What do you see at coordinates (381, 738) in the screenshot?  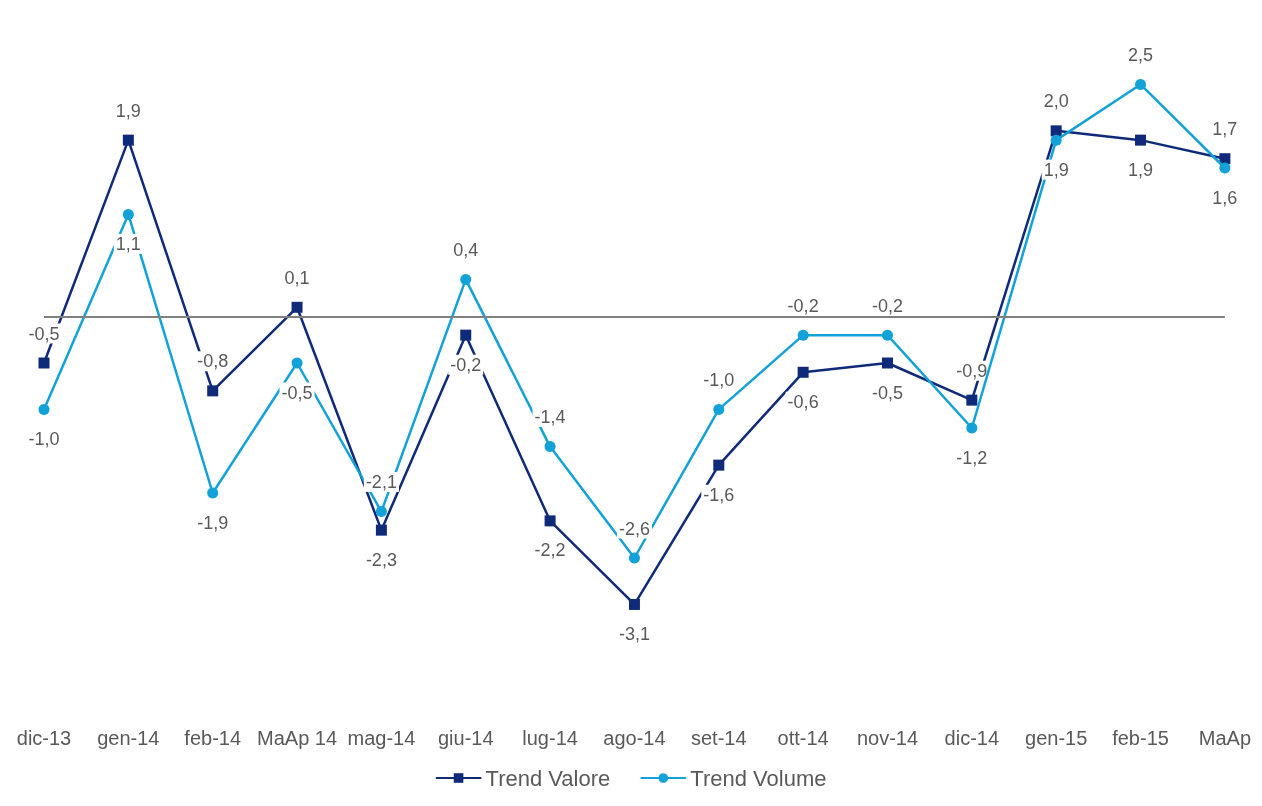 I see `x-tick-label: mag-14` at bounding box center [381, 738].